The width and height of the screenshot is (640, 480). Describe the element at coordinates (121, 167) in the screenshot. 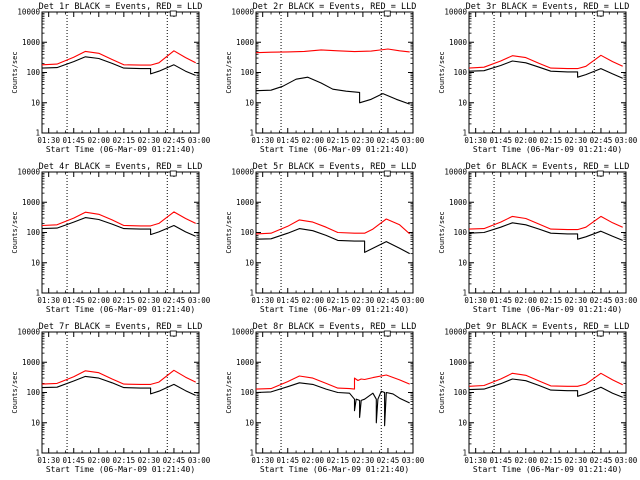

I see `panel-title: Det 4r BLACK = Events, RED = LLD` at that location.